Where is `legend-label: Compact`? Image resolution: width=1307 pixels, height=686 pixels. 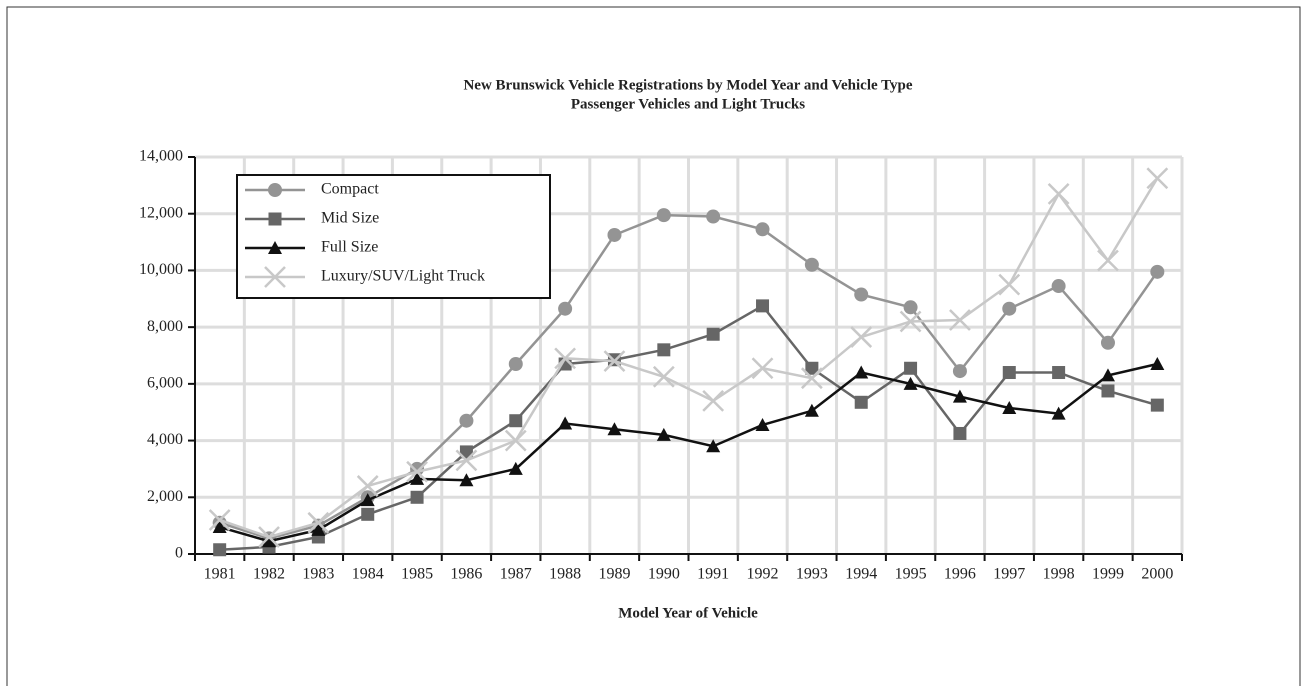
legend-label: Compact is located at coordinates (350, 189).